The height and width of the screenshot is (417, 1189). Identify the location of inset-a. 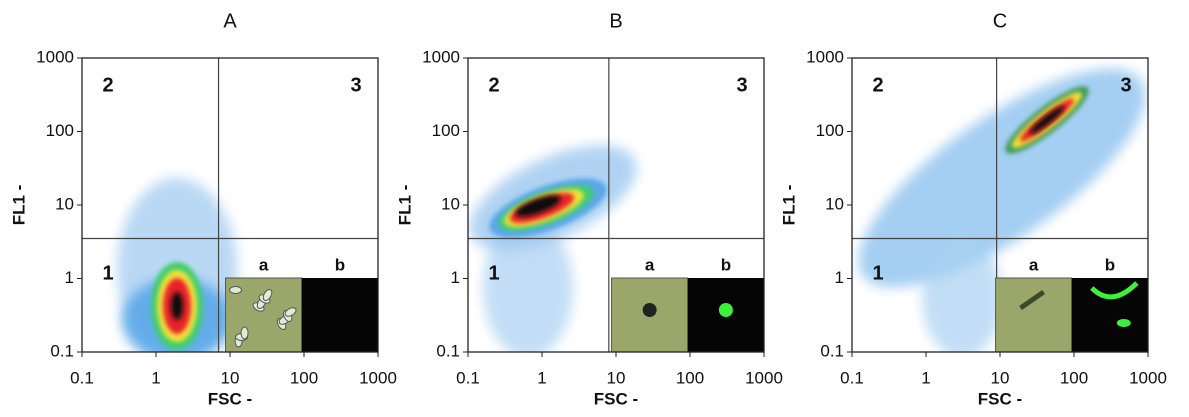
(1034, 315).